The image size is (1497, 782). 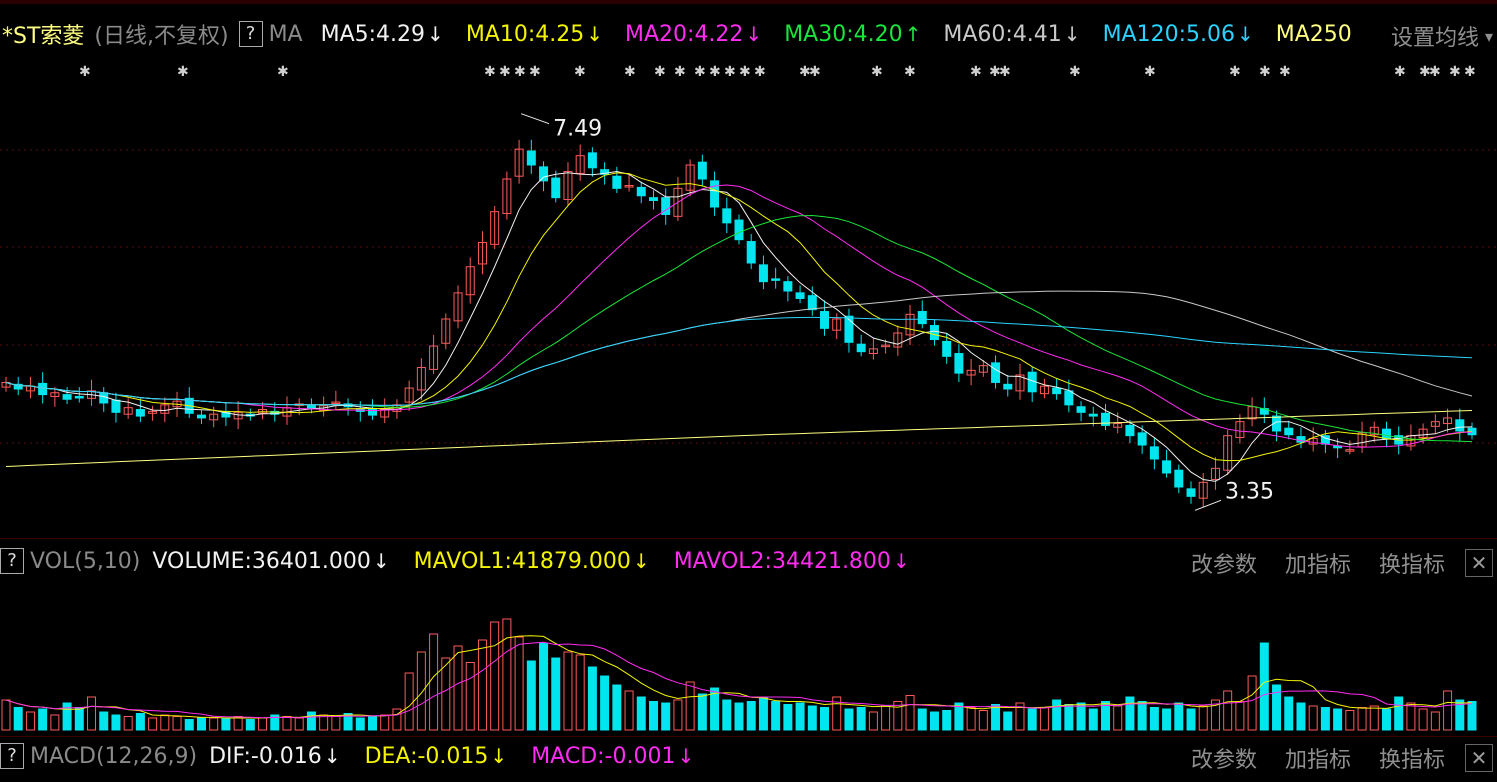 I want to click on volume-close-icon: ✕, so click(x=1479, y=563).